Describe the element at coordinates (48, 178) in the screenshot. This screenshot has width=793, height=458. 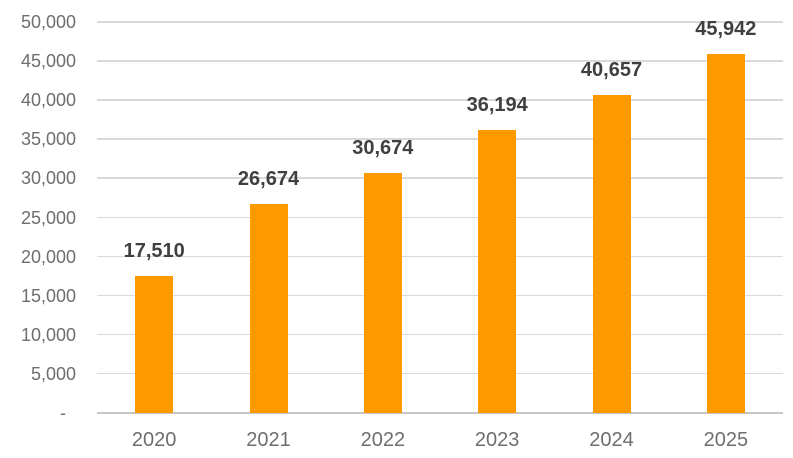
I see `y-axis-tick-label: 30,000` at that location.